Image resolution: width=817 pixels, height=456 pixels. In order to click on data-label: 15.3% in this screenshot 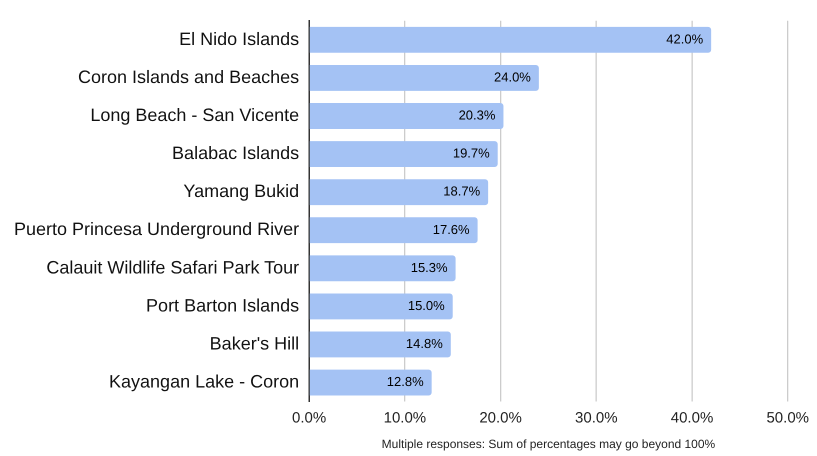, I will do `click(429, 267)`.